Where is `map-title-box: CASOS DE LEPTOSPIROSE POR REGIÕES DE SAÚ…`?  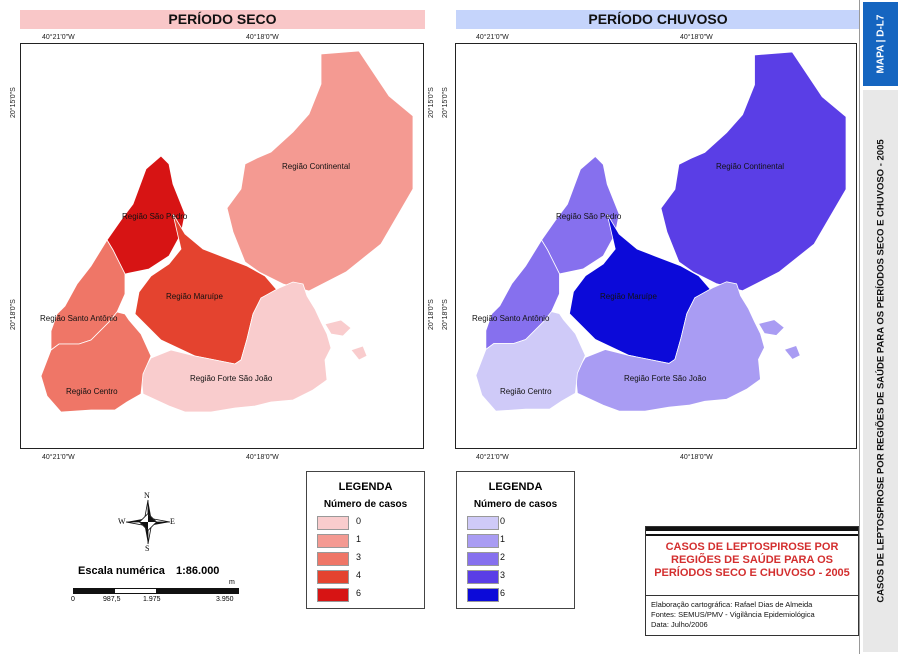 map-title-box: CASOS DE LEPTOSPIROSE POR REGIÕES DE SAÚ… is located at coordinates (752, 581).